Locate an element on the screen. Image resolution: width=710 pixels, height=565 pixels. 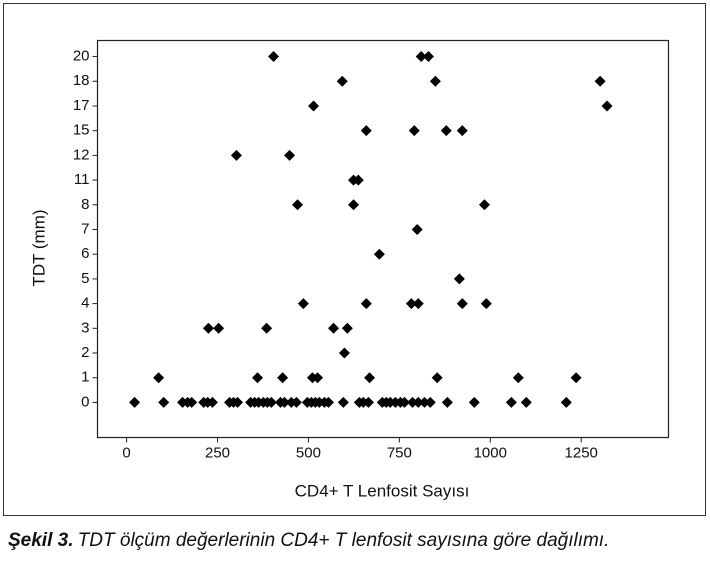
y-tick-label: 6 is located at coordinates (85, 253).